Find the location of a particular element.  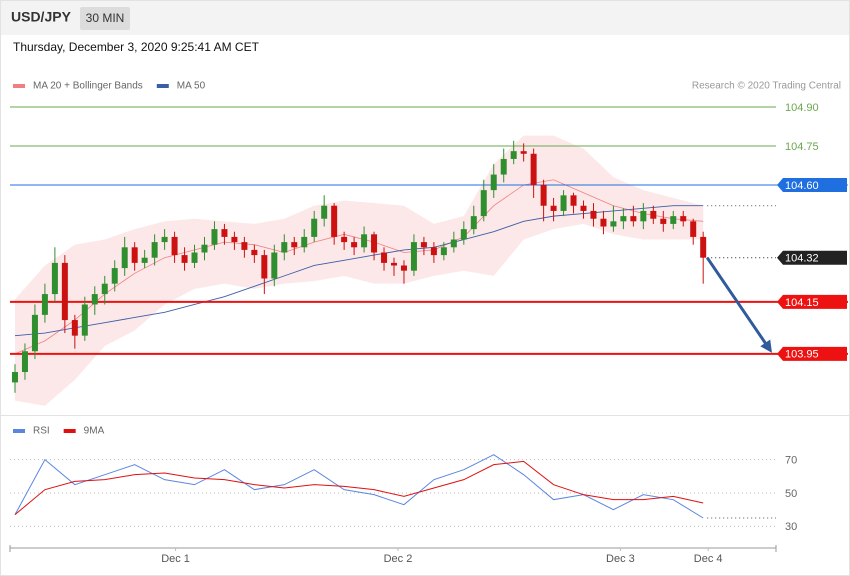

level-label: 103.95 is located at coordinates (802, 355).